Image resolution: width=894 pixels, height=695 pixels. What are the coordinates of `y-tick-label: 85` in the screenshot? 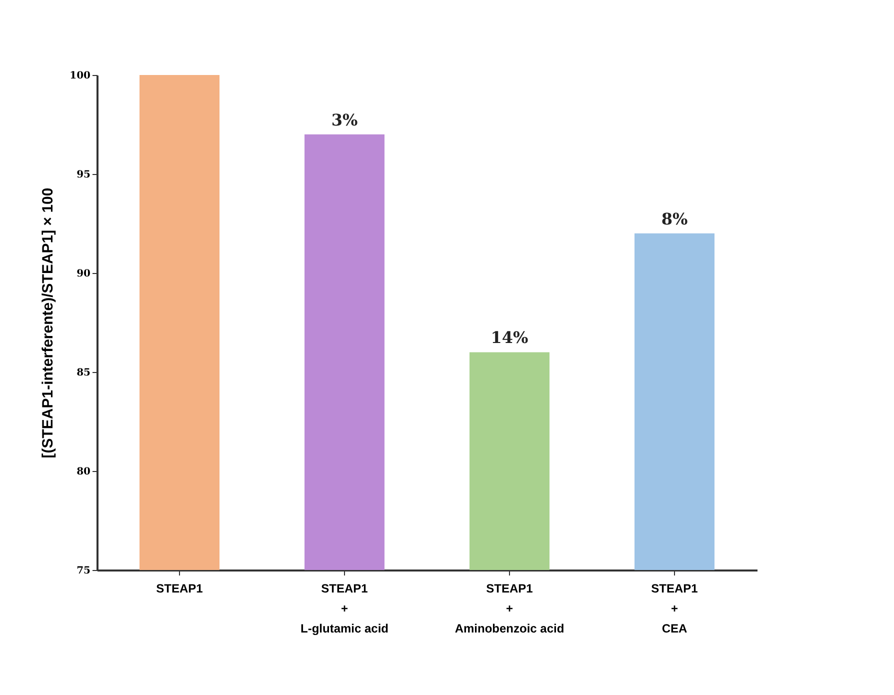 It's located at (83, 373).